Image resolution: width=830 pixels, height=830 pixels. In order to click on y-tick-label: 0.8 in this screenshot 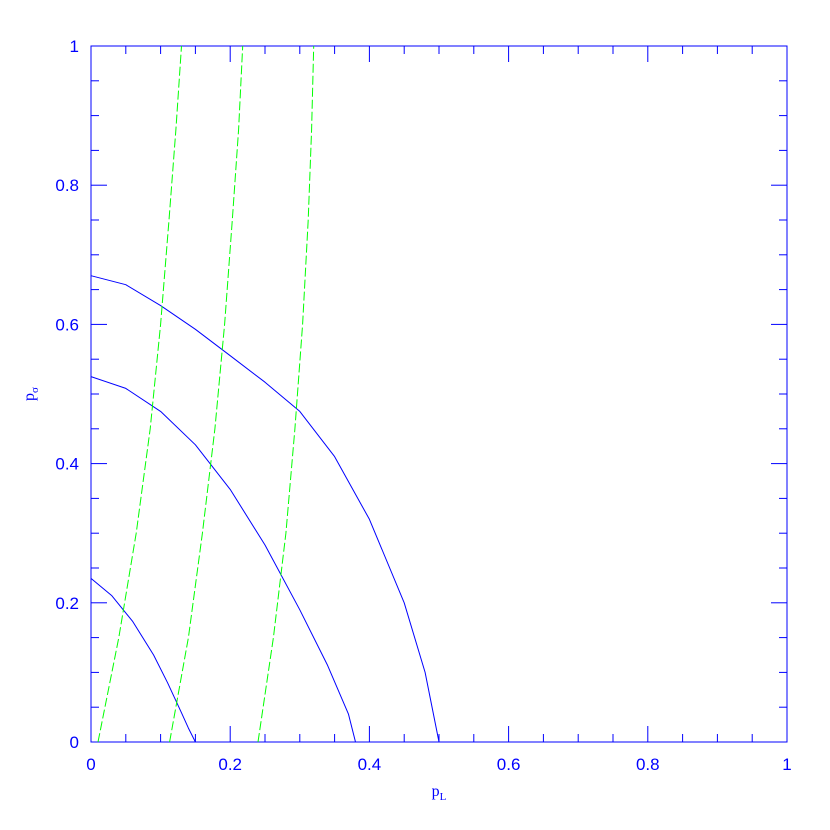, I will do `click(67, 185)`.